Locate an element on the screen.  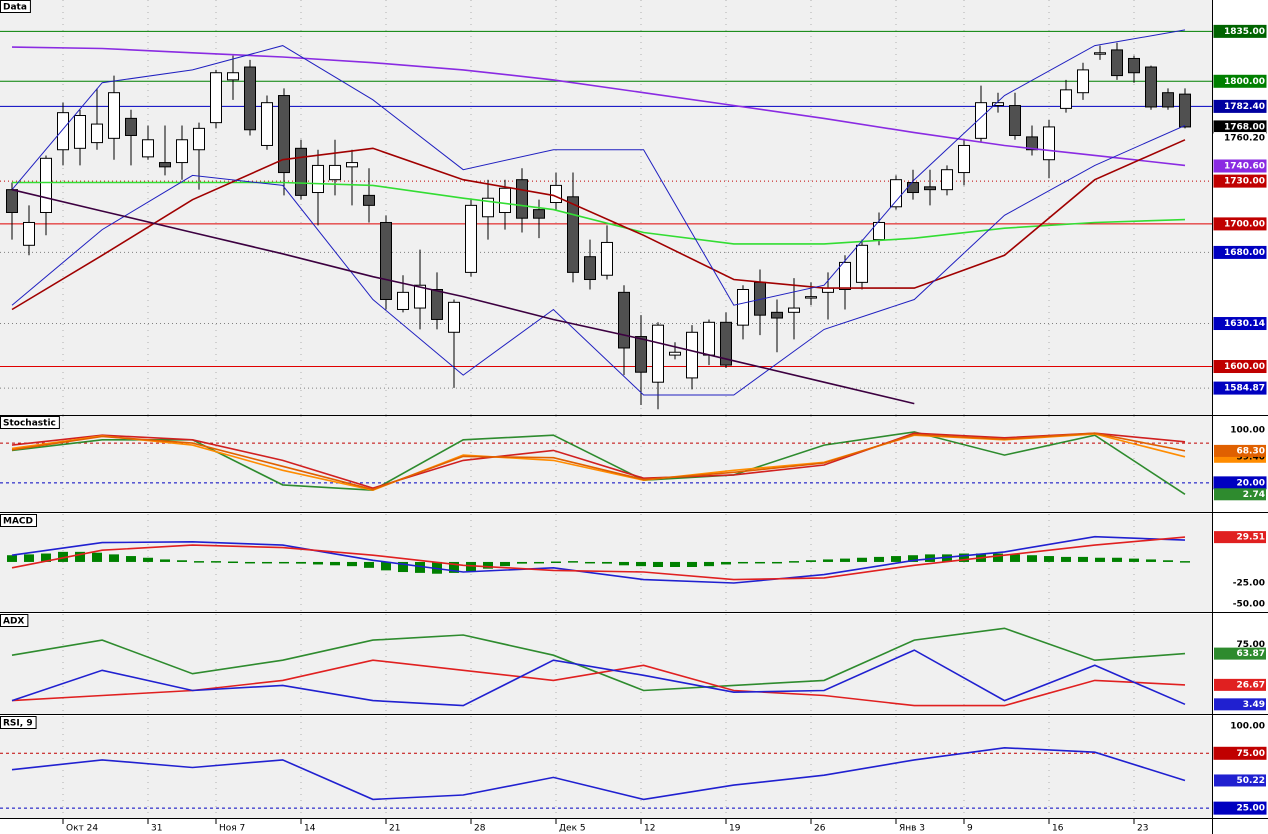
y-tick-label: 1768.00 is located at coordinates (1244, 127).